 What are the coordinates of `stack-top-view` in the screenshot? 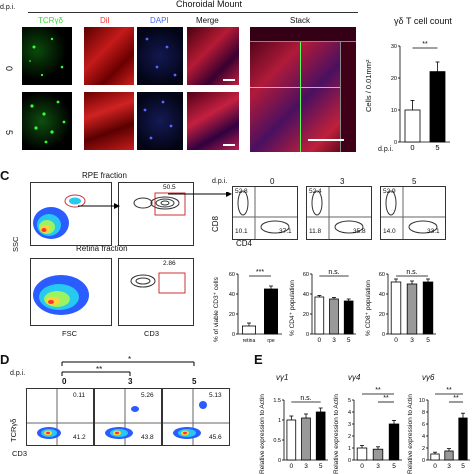 It's located at (303, 34).